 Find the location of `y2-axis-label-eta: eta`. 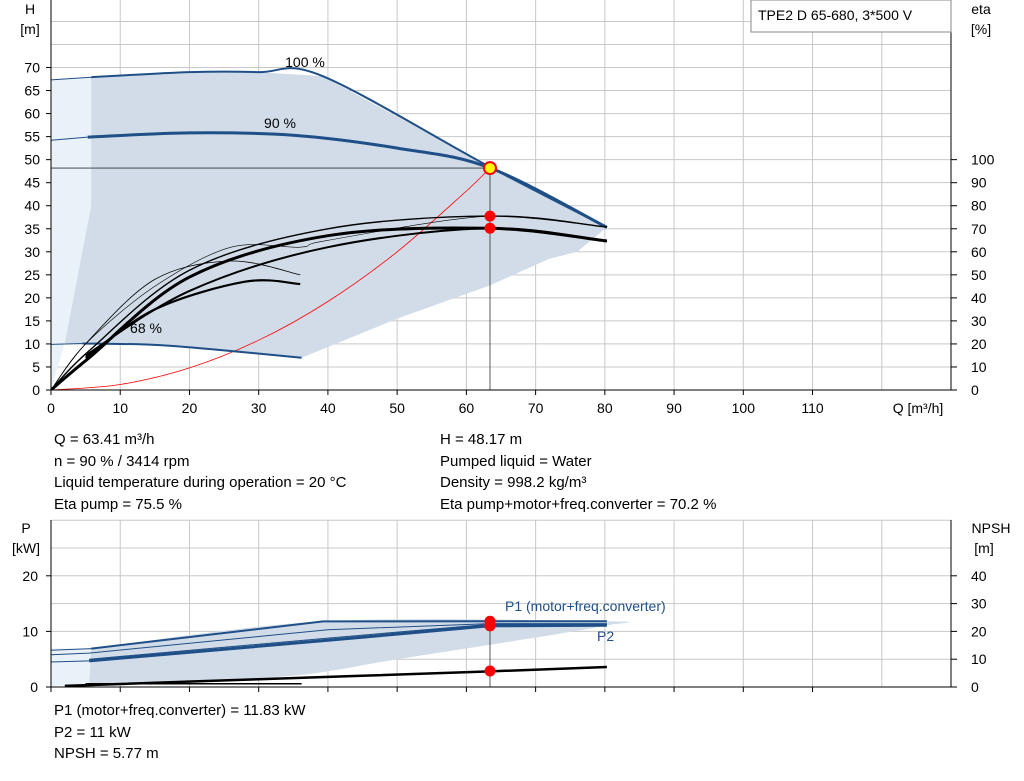

y2-axis-label-eta: eta is located at coordinates (981, 9).